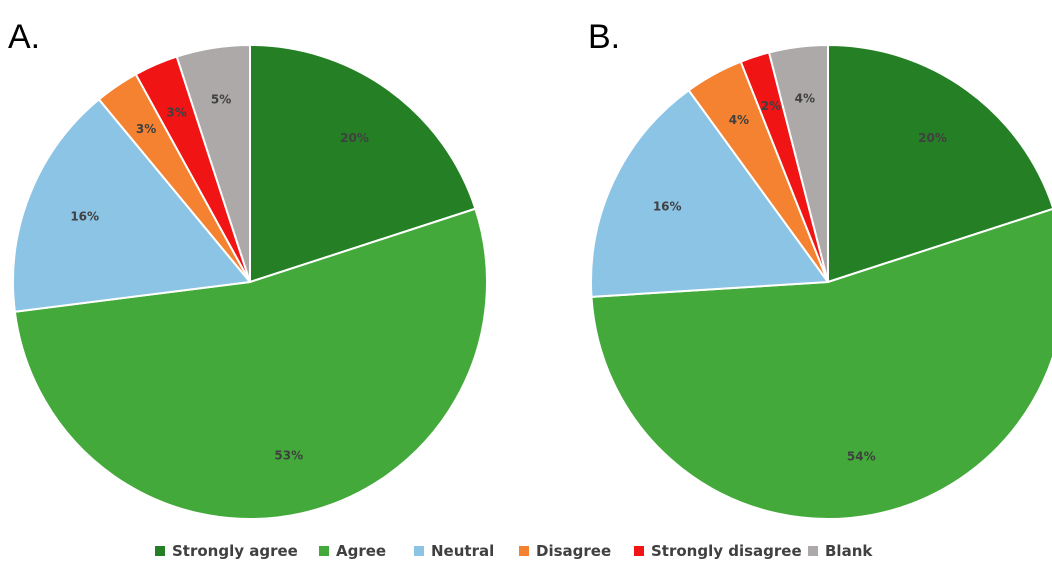 The width and height of the screenshot is (1052, 564). I want to click on legend-swatch-strongly-agree, so click(160, 551).